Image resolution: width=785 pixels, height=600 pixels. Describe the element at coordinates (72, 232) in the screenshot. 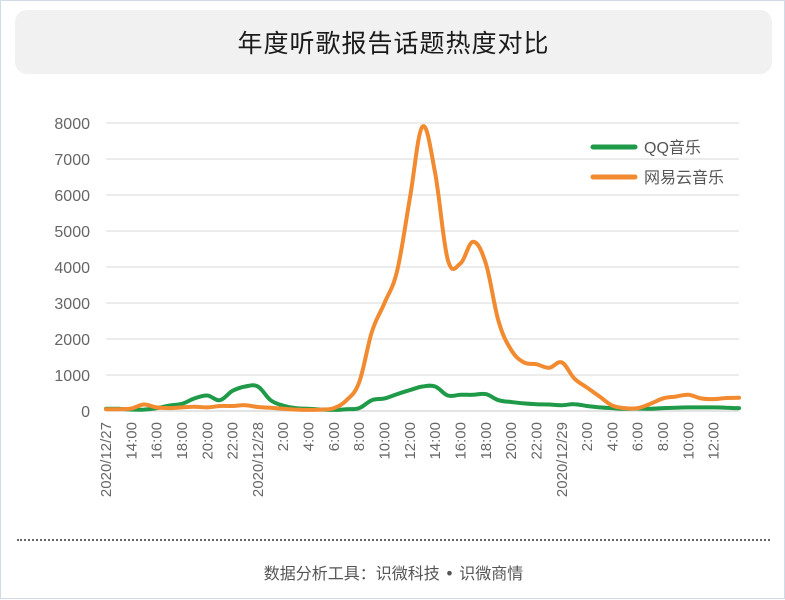

I see `y-tick-label: 5000` at that location.